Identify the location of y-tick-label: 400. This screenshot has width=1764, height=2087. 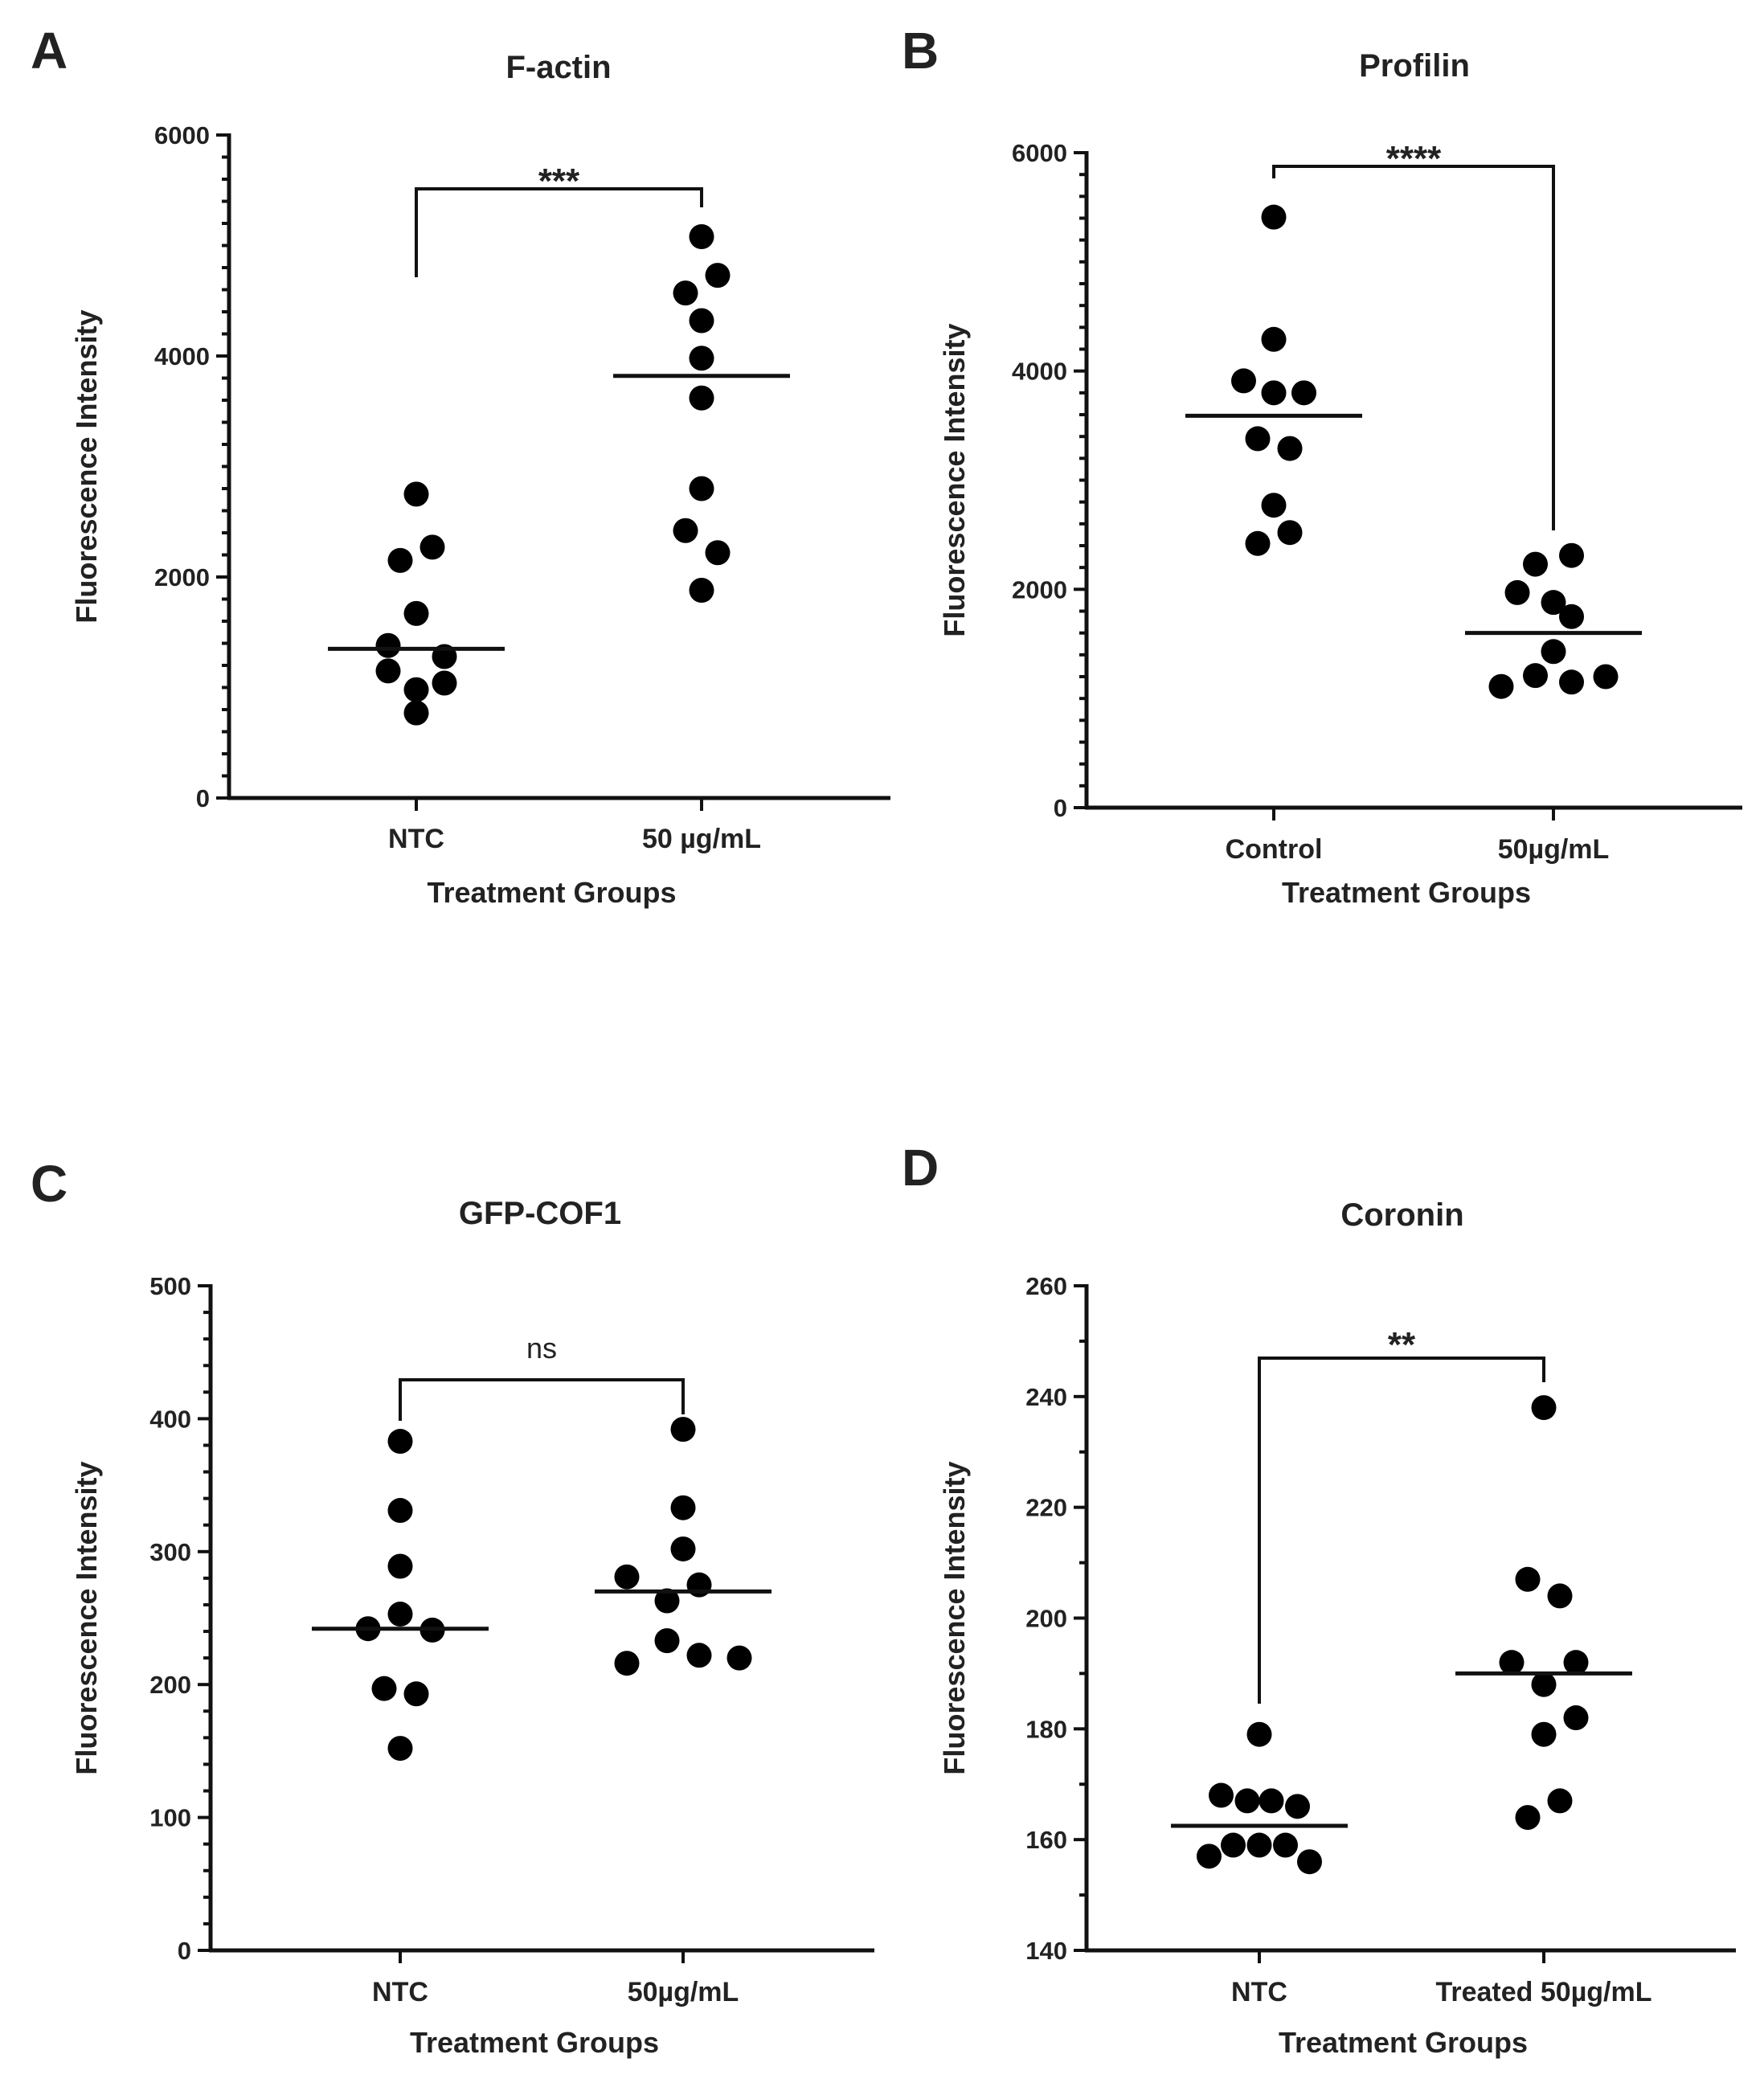
(170, 1419).